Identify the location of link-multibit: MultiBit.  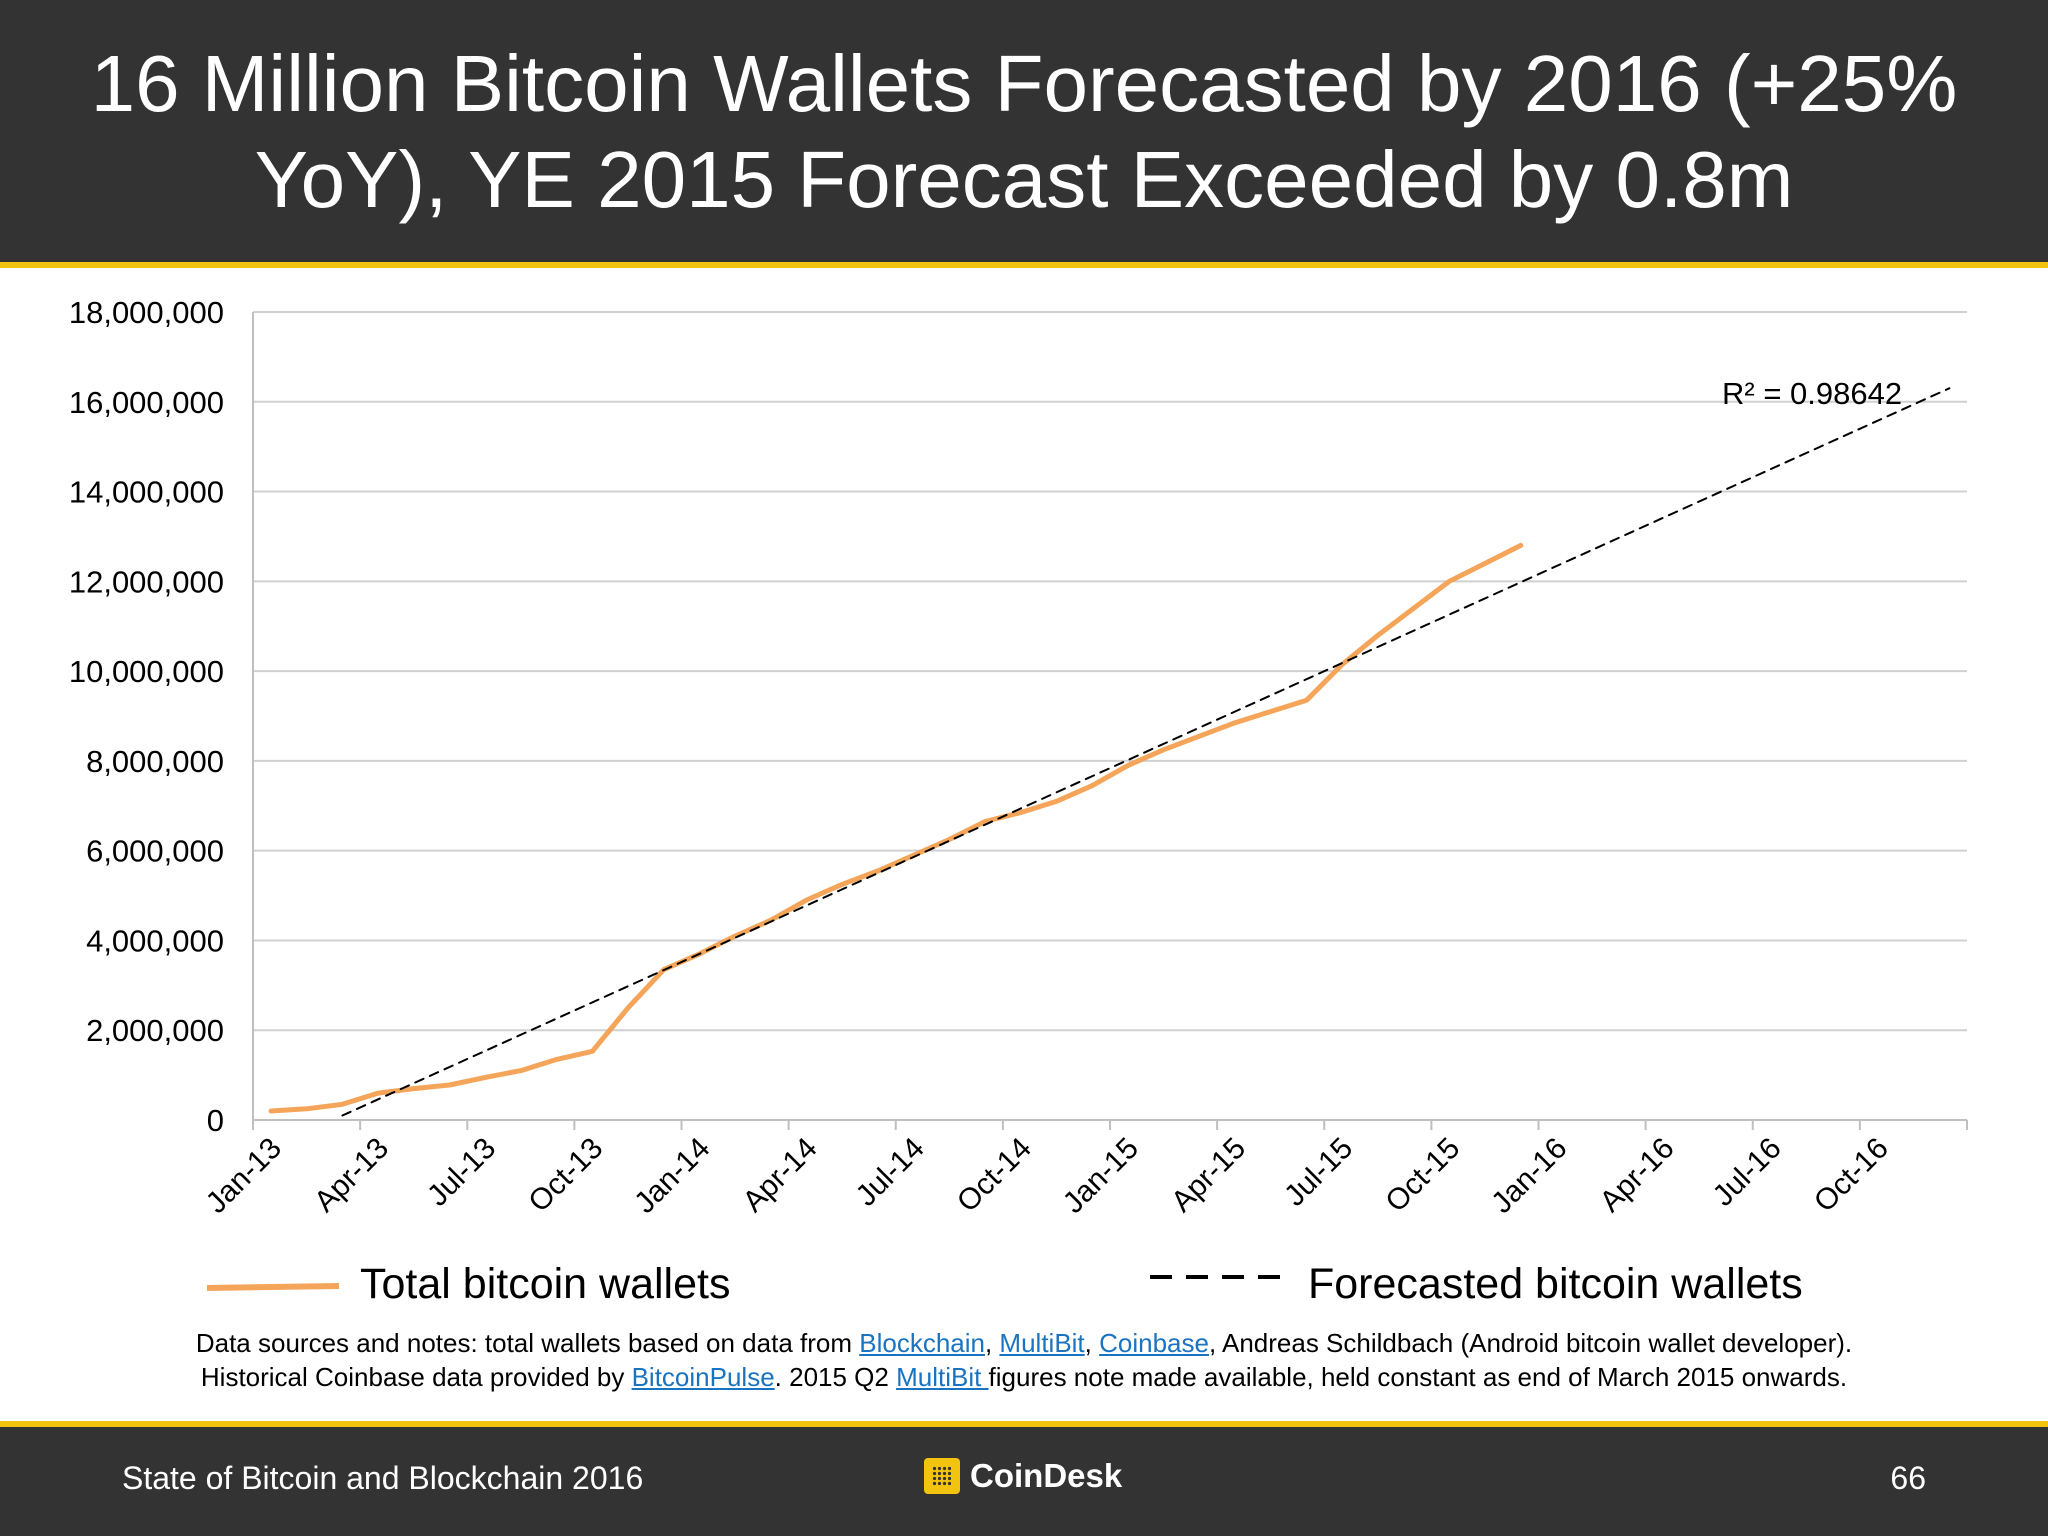
(1042, 1343).